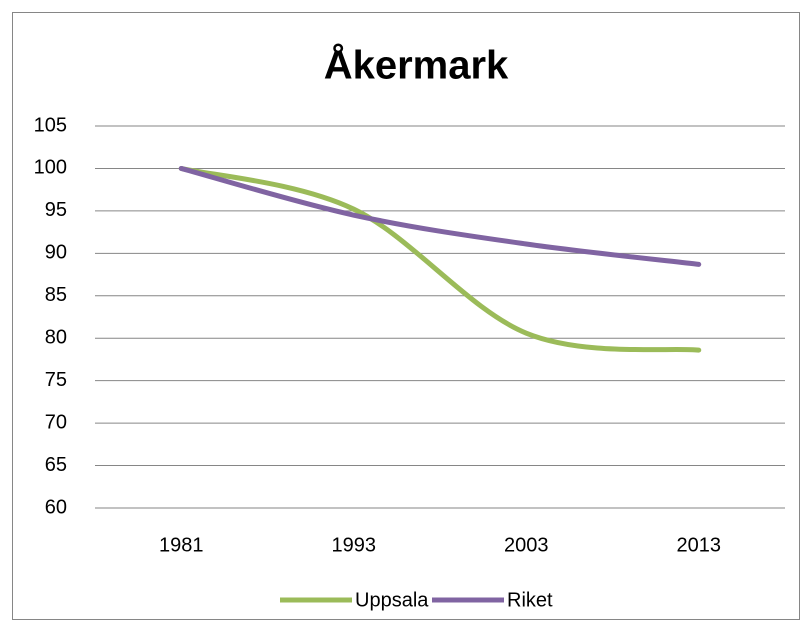 The image size is (812, 632). What do you see at coordinates (56, 380) in the screenshot?
I see `y-tick-label: 75` at bounding box center [56, 380].